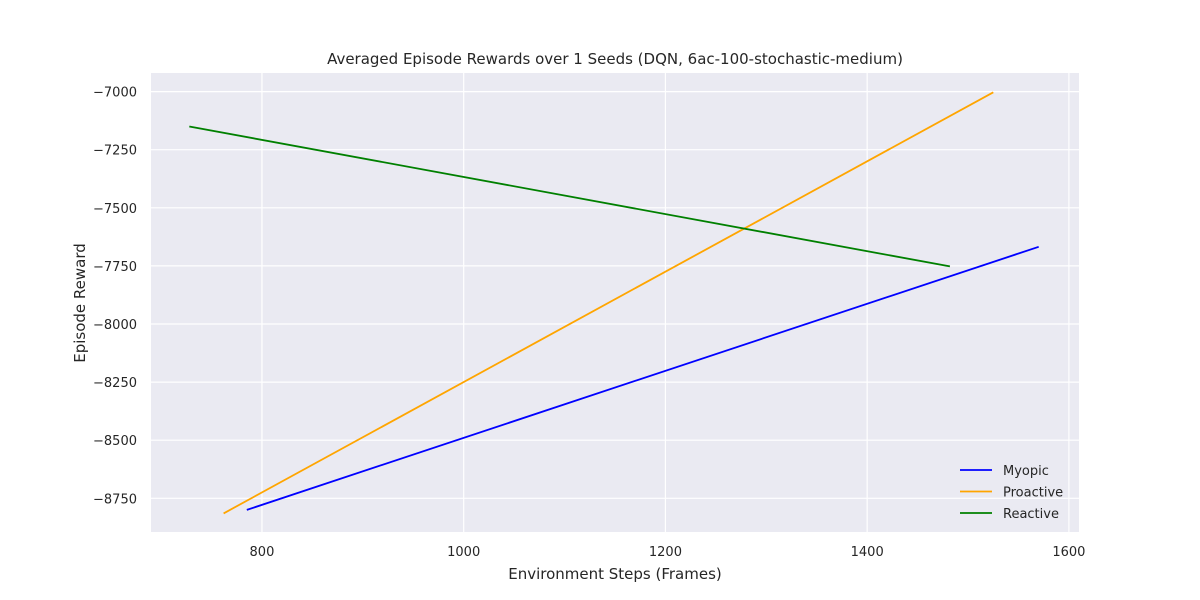  I want to click on x-tick-labels: 800 1000 1200 1400 1600, so click(668, 552).